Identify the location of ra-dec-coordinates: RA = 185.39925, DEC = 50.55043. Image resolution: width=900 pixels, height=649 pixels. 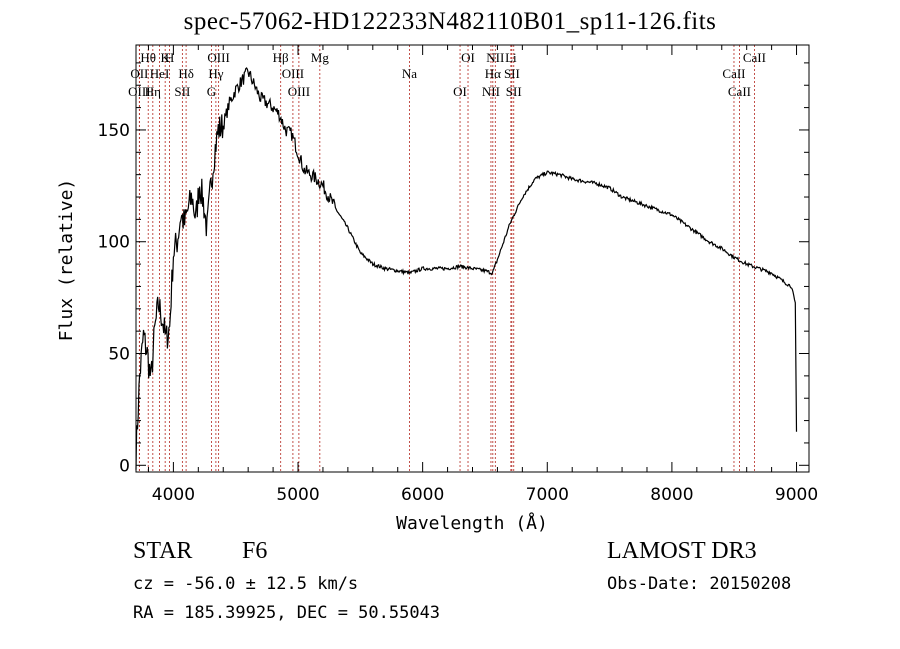
(287, 613).